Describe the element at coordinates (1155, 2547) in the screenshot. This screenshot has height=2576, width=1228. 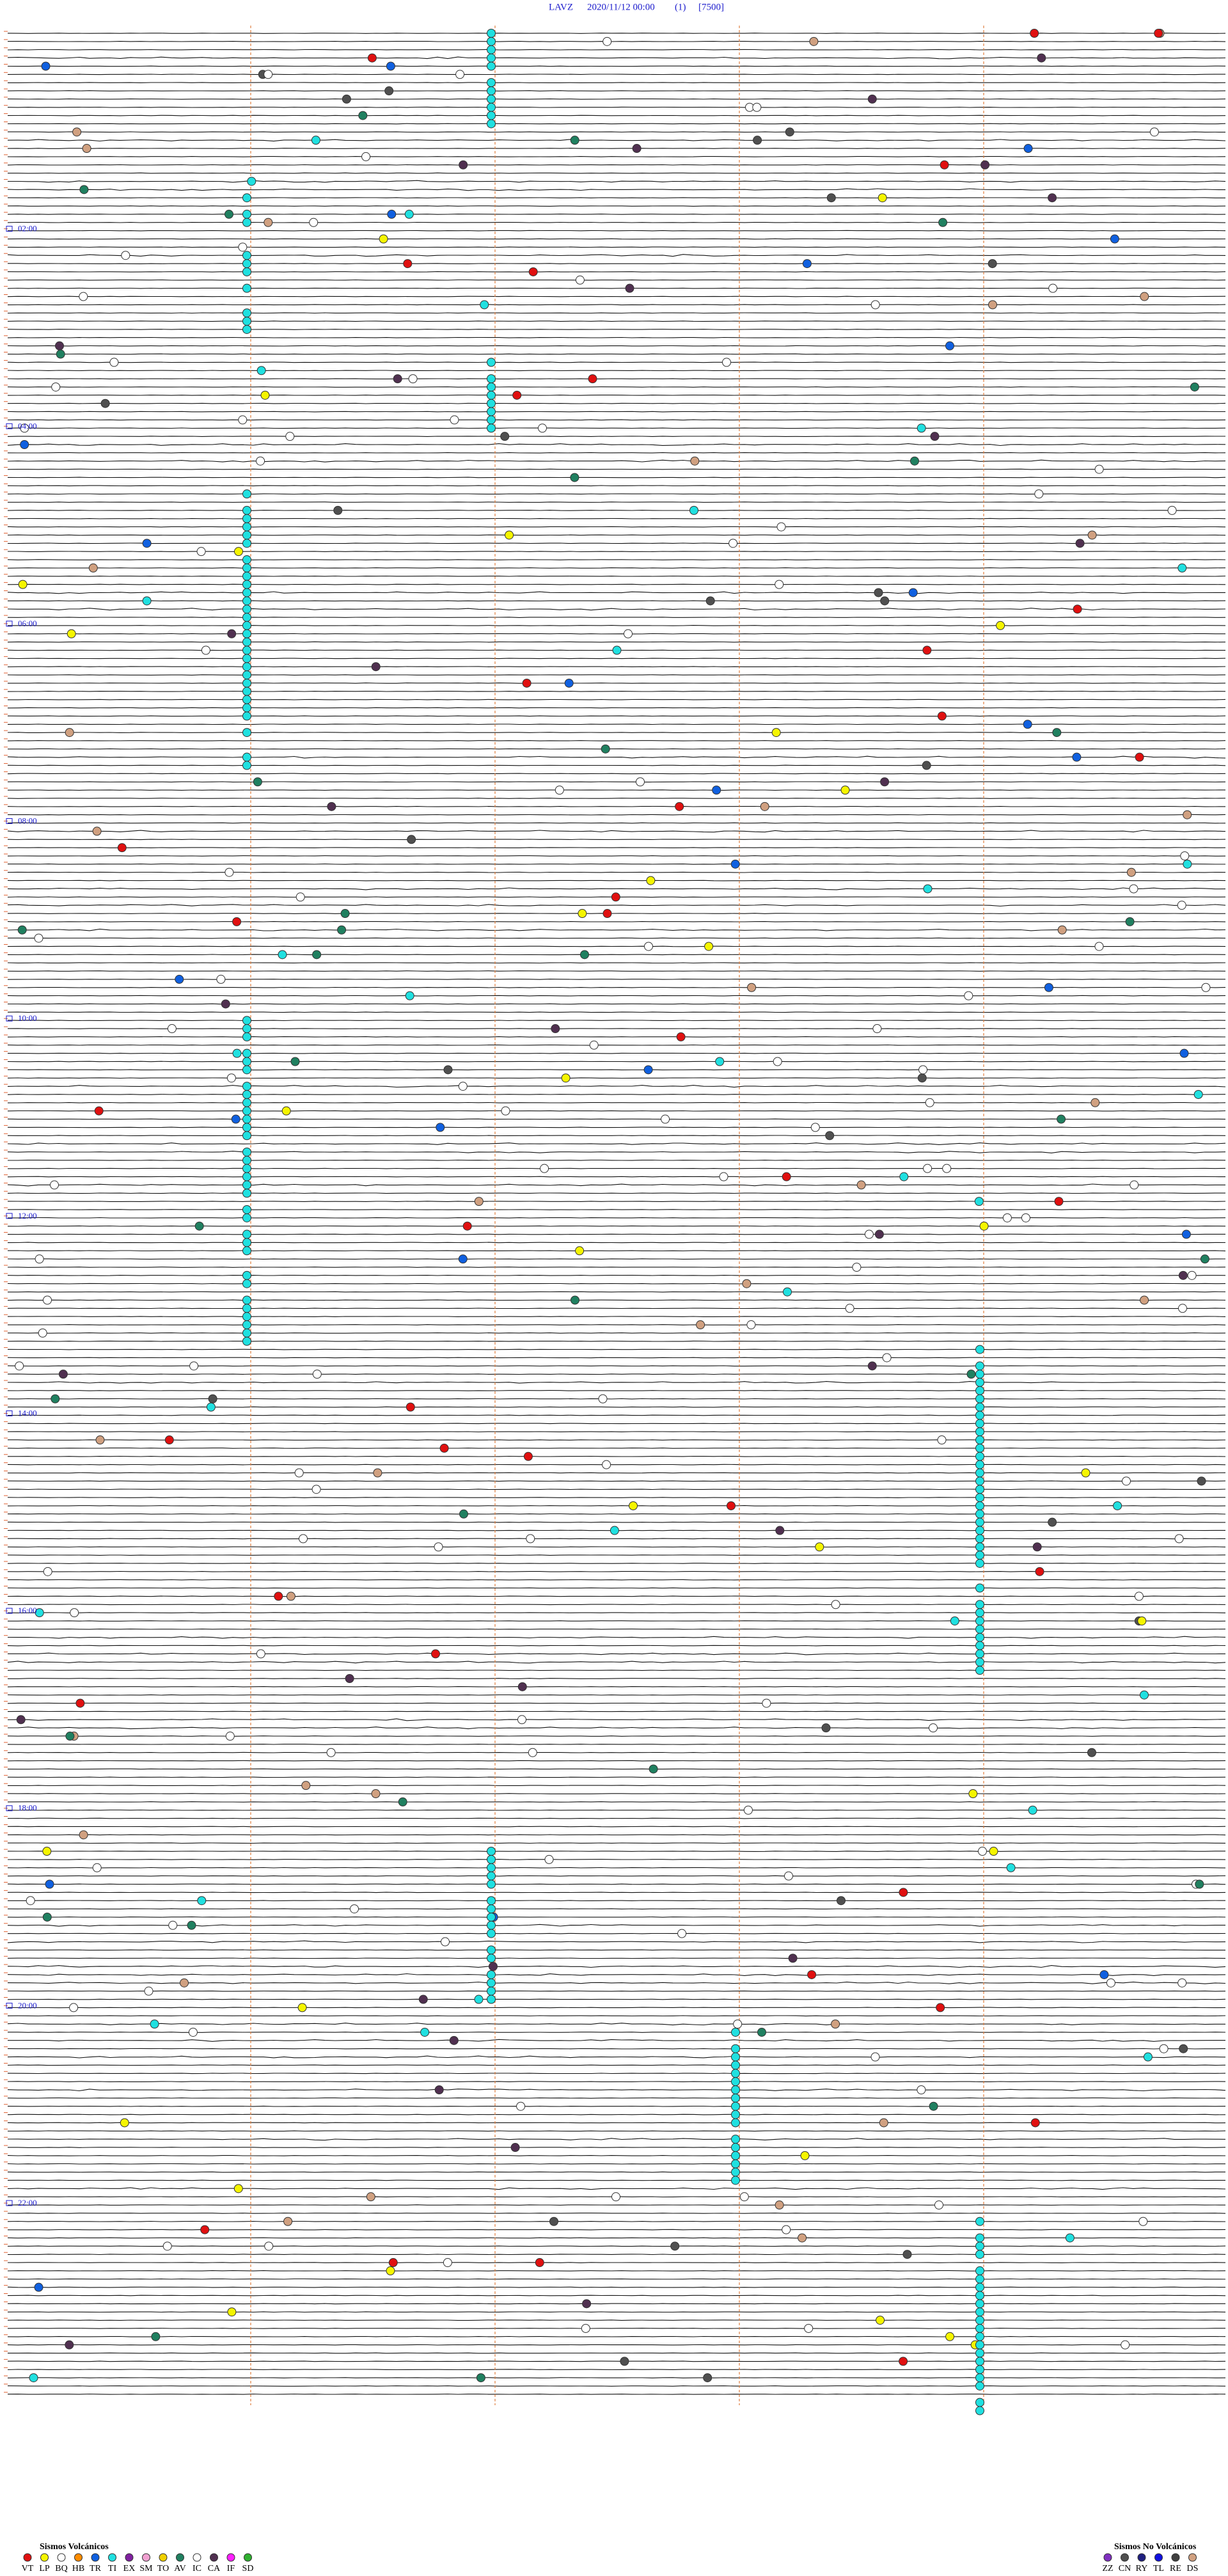
I see `legend-title: Sismos No Volcánicos` at that location.